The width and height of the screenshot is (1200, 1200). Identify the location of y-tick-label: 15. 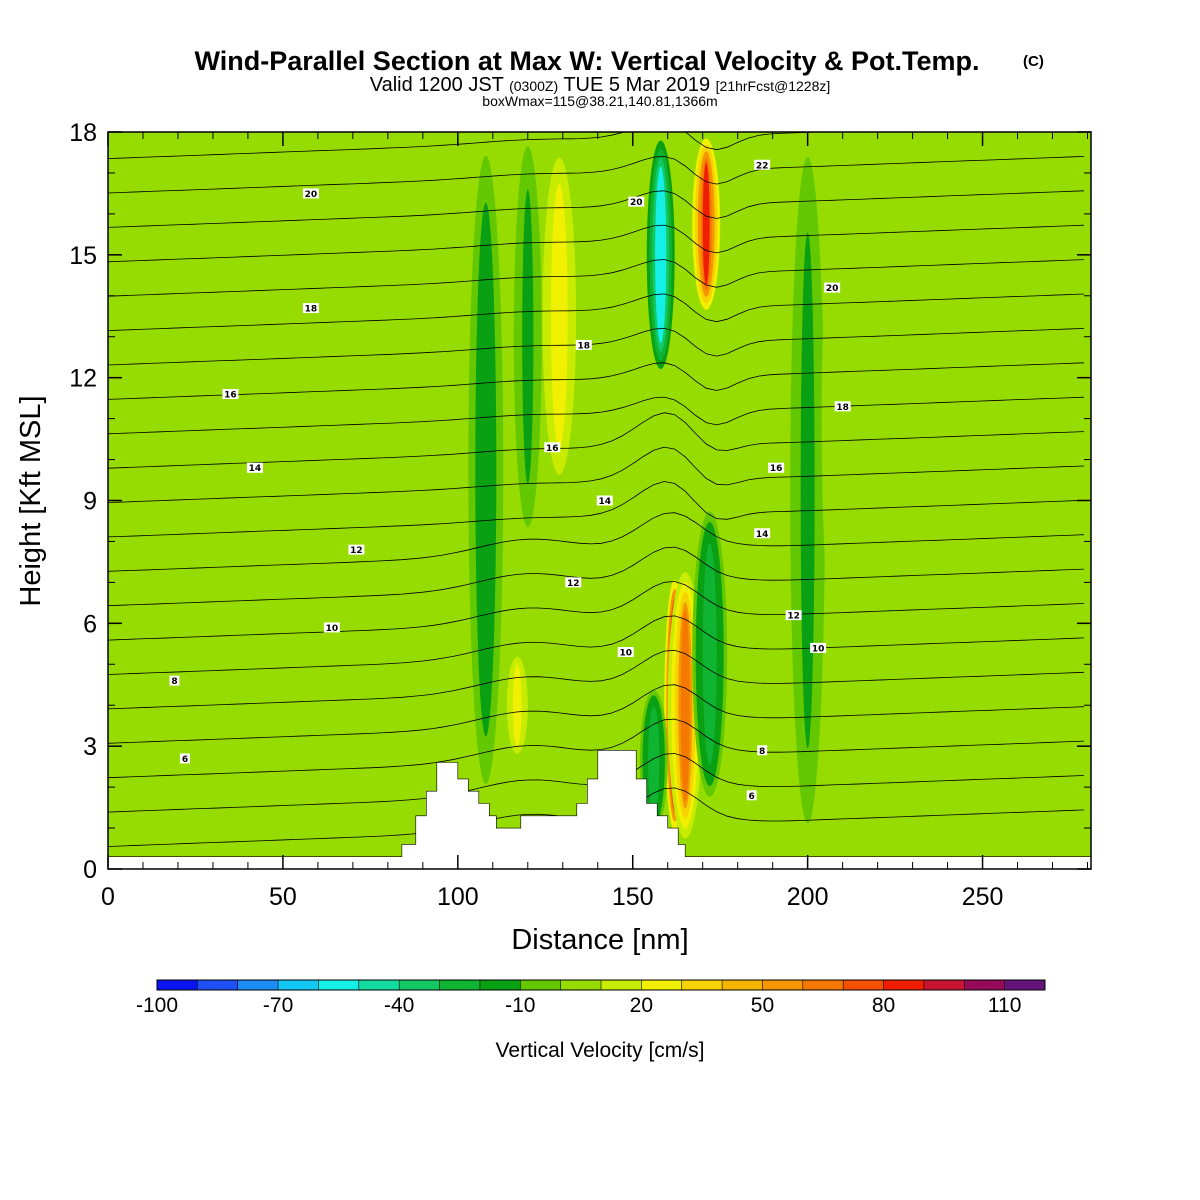
(83, 256).